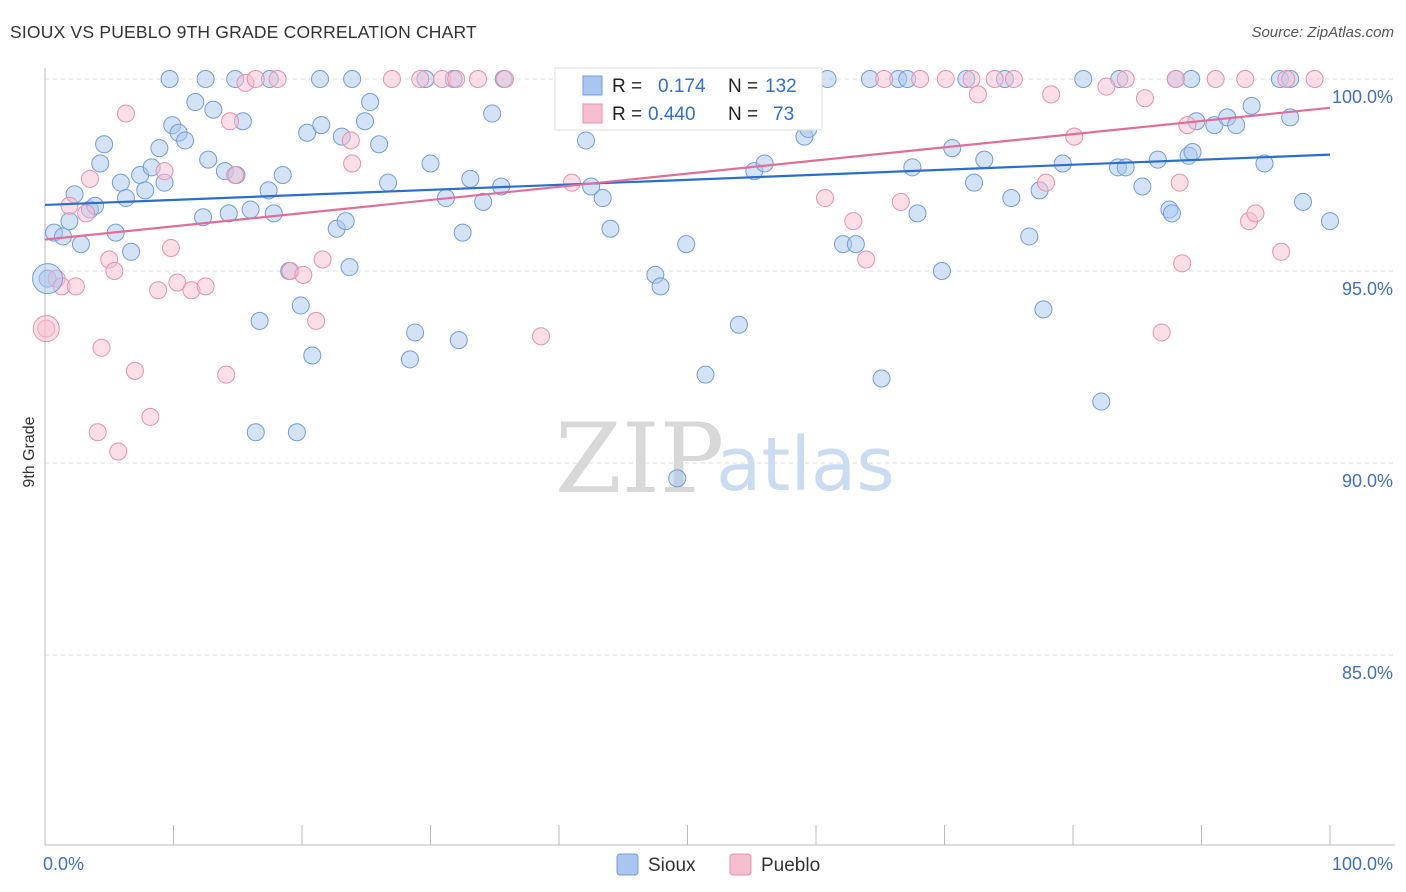 The width and height of the screenshot is (1406, 892). What do you see at coordinates (1362, 864) in the screenshot?
I see `x-tick-label: 100.0%` at bounding box center [1362, 864].